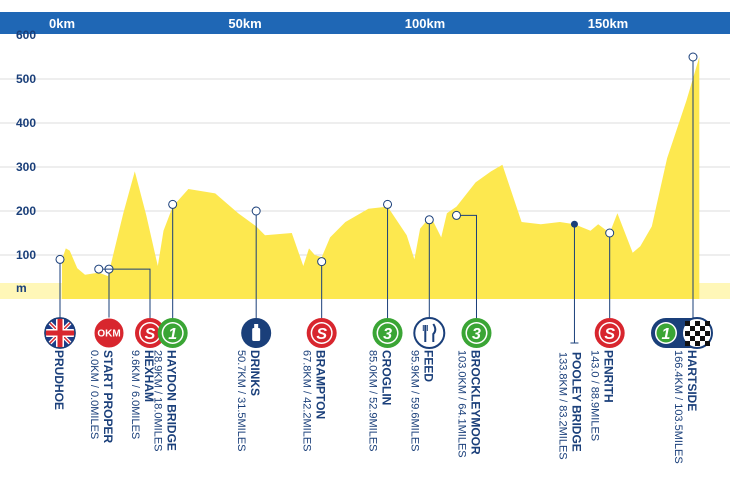  What do you see at coordinates (26, 255) in the screenshot?
I see `elevation-tick-label: 100` at bounding box center [26, 255].